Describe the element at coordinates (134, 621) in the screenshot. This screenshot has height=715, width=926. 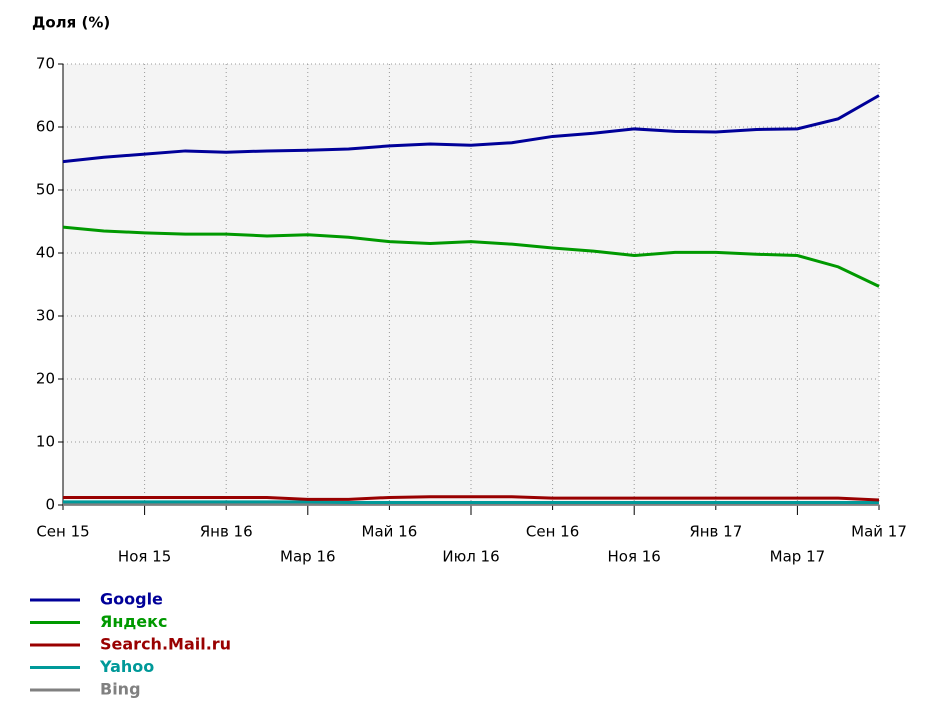
I see `legend-label: Яндекс` at that location.